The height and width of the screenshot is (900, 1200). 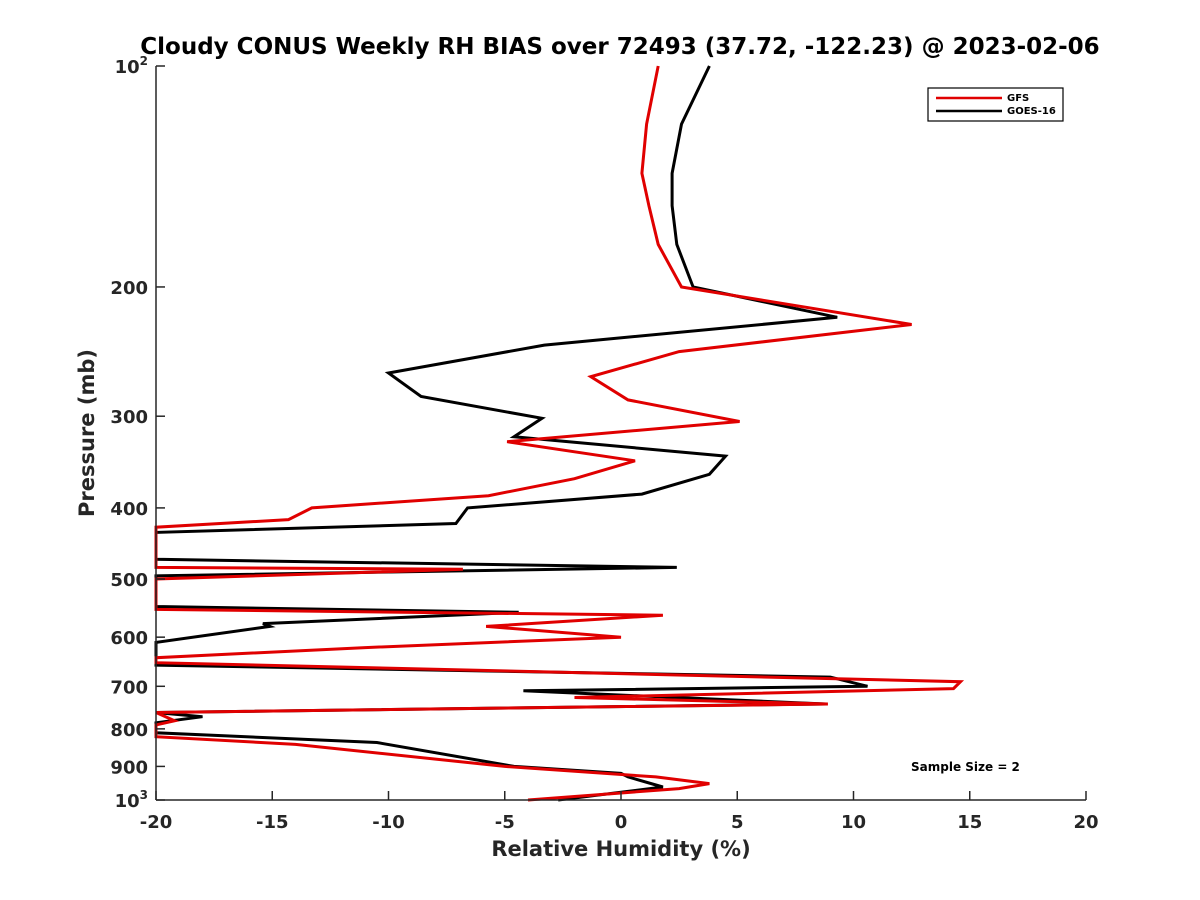 What do you see at coordinates (965, 767) in the screenshot?
I see `sample-size-annotation: Sample Size = 2` at bounding box center [965, 767].